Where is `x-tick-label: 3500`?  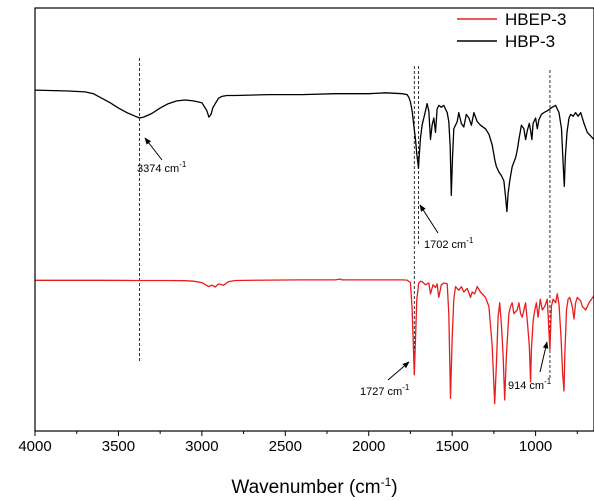
x-tick-label: 3500 is located at coordinates (118, 446).